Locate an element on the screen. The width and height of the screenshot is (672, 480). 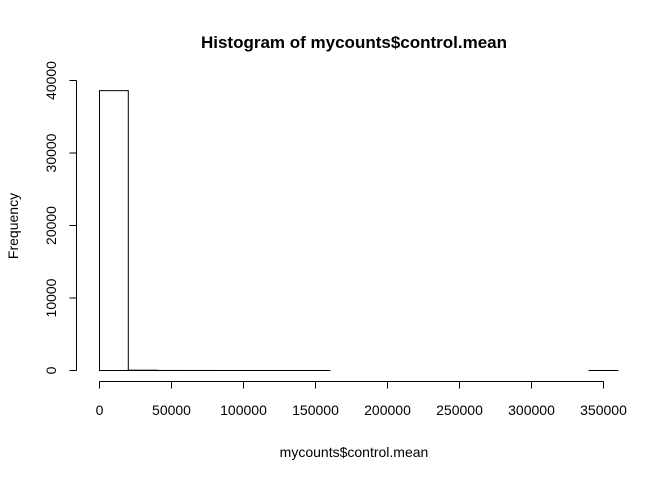
histogram-bar is located at coordinates (114, 231).